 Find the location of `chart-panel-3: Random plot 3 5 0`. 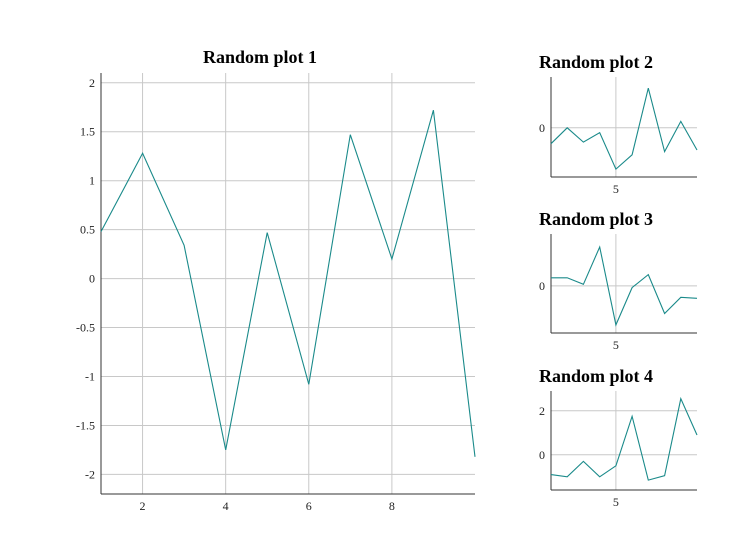

chart-panel-3: Random plot 3 5 0 is located at coordinates (618, 280).